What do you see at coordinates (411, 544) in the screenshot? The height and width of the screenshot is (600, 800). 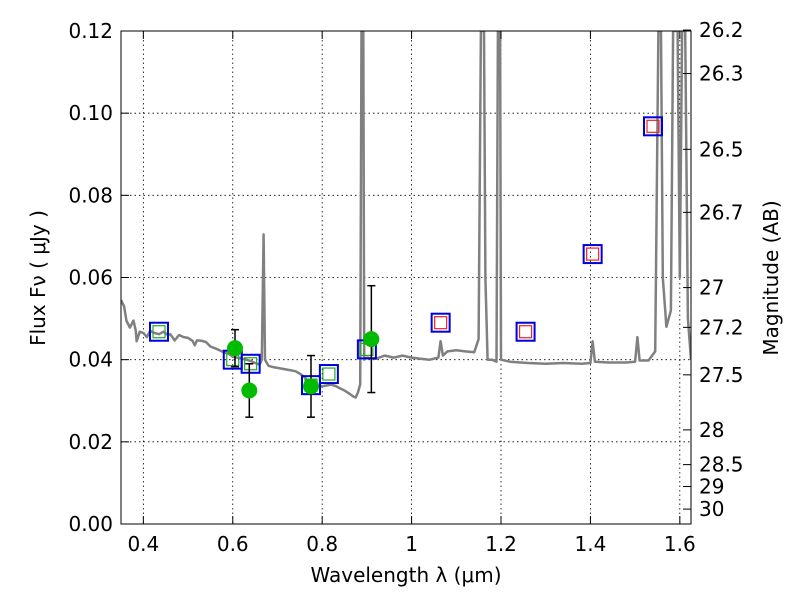 I see `x-tick-label: 1` at bounding box center [411, 544].